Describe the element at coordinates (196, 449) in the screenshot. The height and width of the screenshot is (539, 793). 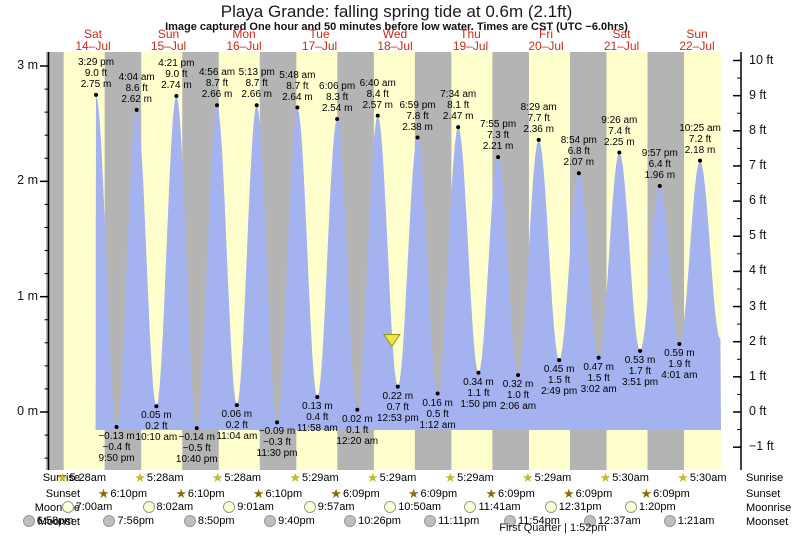
I see `low-tide-annotation: −0.14 m −0.5 ft 10:40 pm` at that location.